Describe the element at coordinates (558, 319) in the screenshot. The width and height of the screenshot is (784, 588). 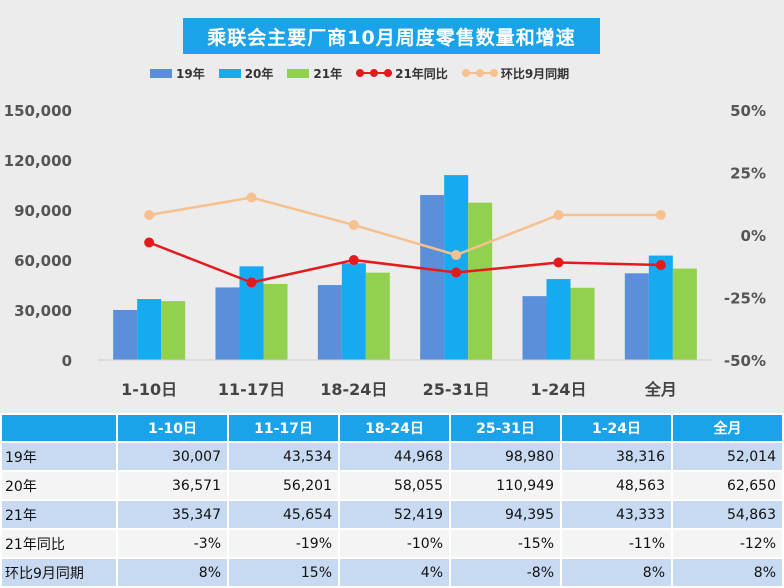
I see `bar-20年-1-24日` at that location.